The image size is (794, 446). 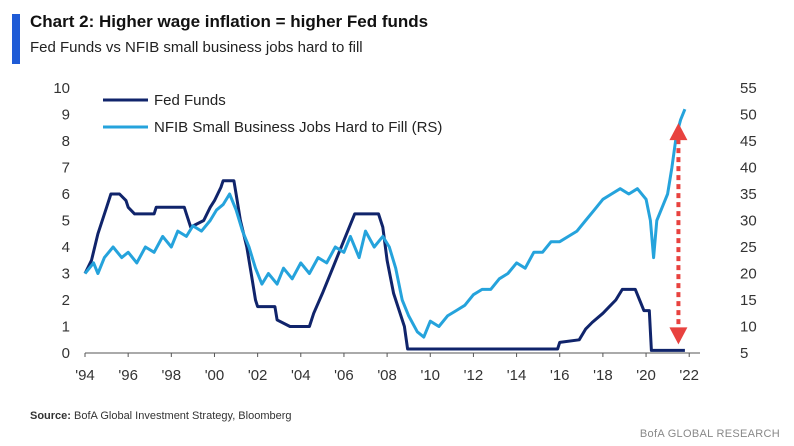 What do you see at coordinates (66, 274) in the screenshot?
I see `y-left-tick-label: 3` at bounding box center [66, 274].